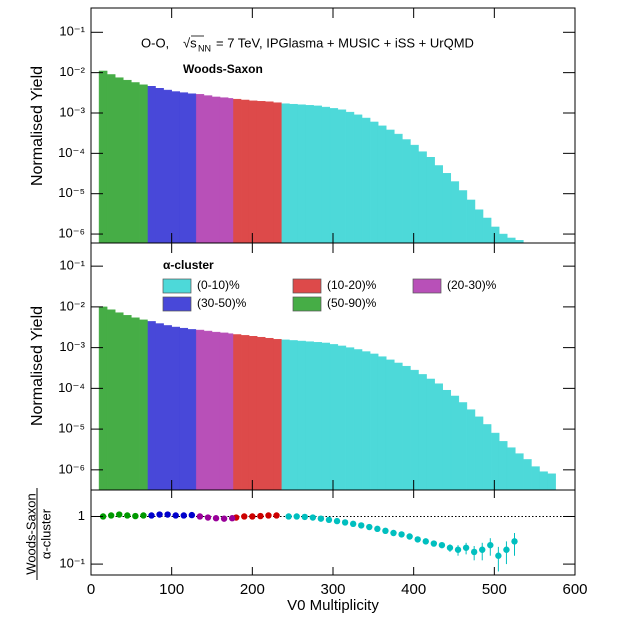 The image size is (619, 617). What do you see at coordinates (332, 589) in the screenshot?
I see `x-tick-label: 300` at bounding box center [332, 589].